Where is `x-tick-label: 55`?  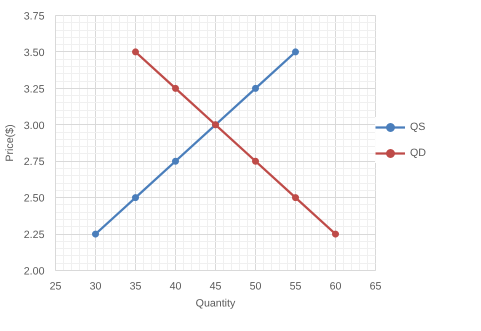
x-tick-label: 55 is located at coordinates (296, 286).